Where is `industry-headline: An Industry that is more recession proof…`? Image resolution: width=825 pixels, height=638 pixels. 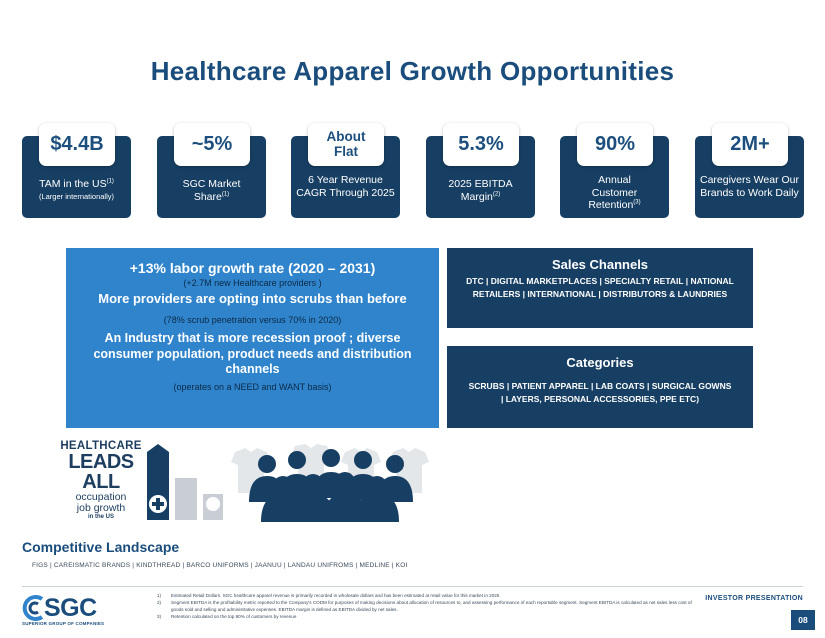 industry-headline: An Industry that is more recession proof… is located at coordinates (252, 354).